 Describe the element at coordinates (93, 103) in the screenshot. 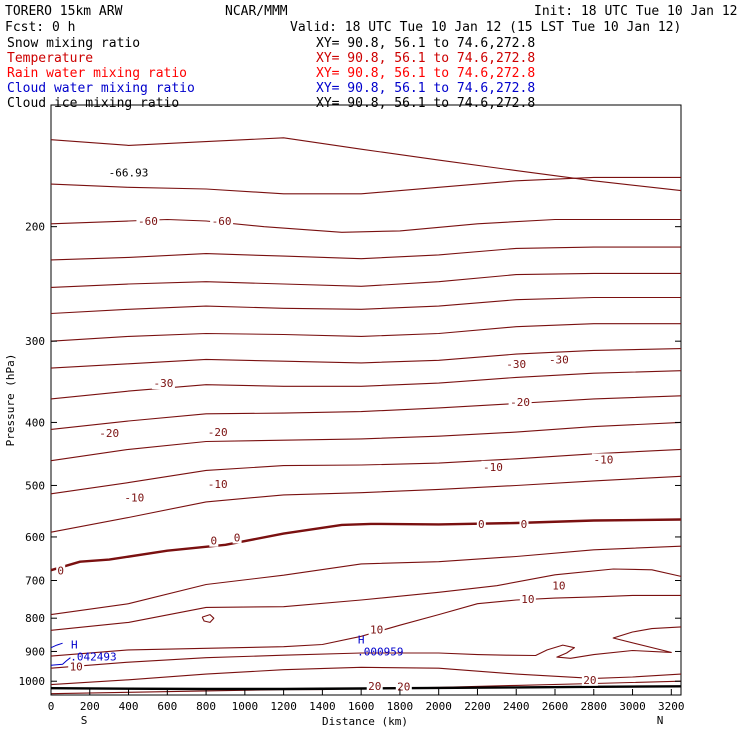

I see `field-name: Cloud ice mixing ratio` at that location.